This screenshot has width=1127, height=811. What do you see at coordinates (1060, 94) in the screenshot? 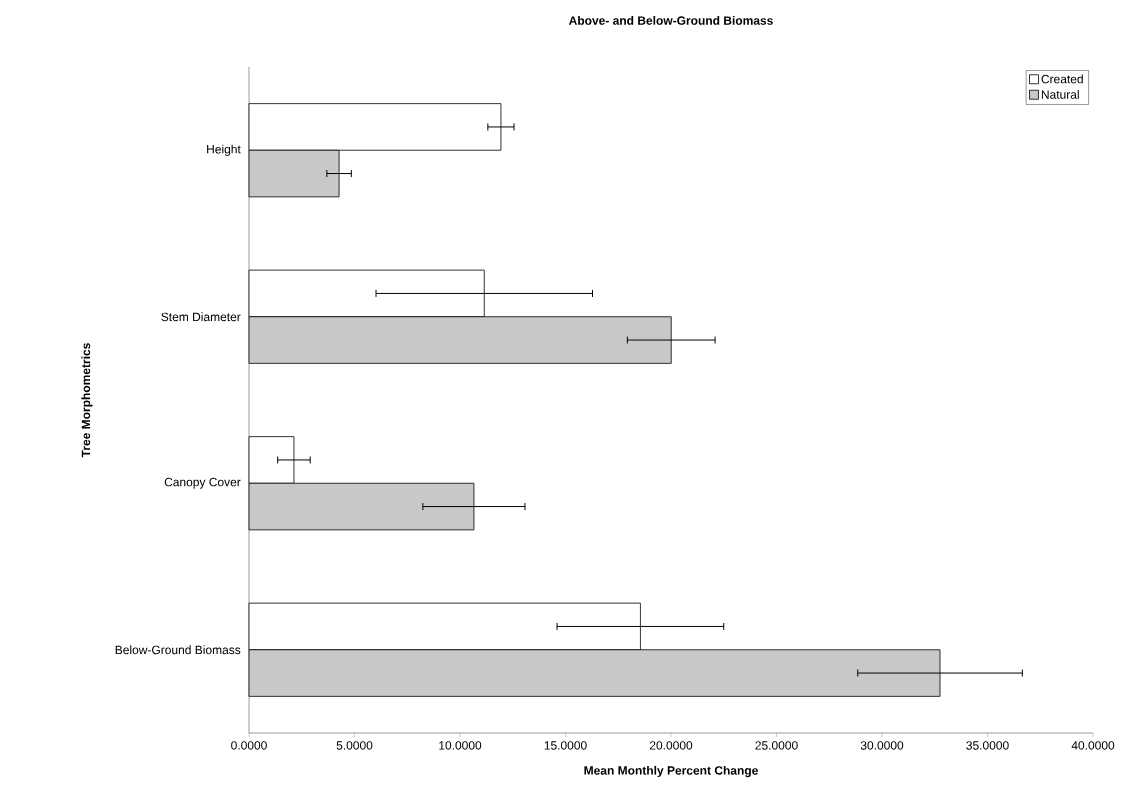
I see `legend-label: Natural` at bounding box center [1060, 94].